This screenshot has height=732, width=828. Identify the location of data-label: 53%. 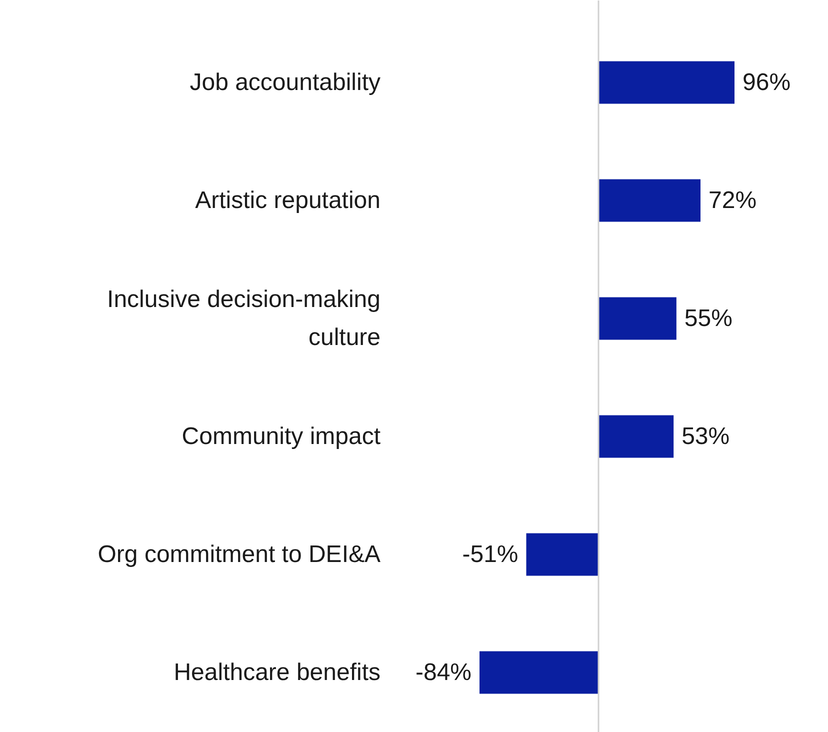
(706, 436).